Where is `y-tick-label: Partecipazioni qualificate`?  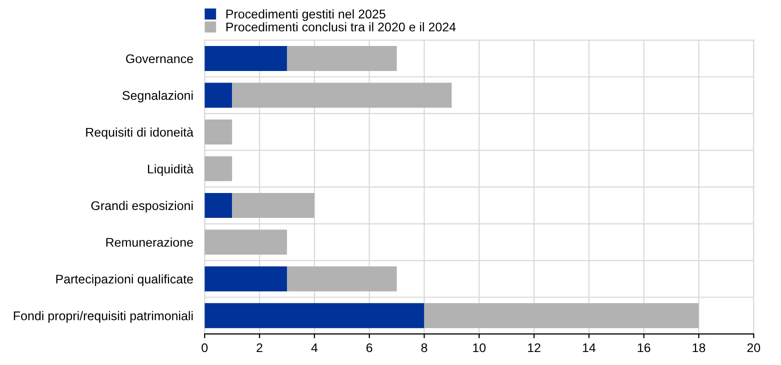 y-tick-label: Partecipazioni qualificate is located at coordinates (124, 280).